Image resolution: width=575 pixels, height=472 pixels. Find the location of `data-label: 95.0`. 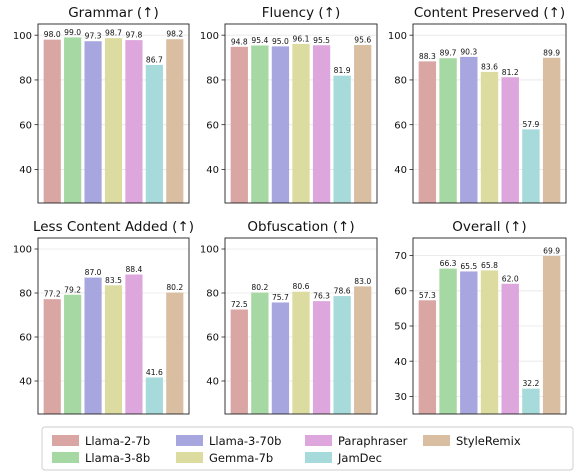

data-label: 95.0 is located at coordinates (280, 41).